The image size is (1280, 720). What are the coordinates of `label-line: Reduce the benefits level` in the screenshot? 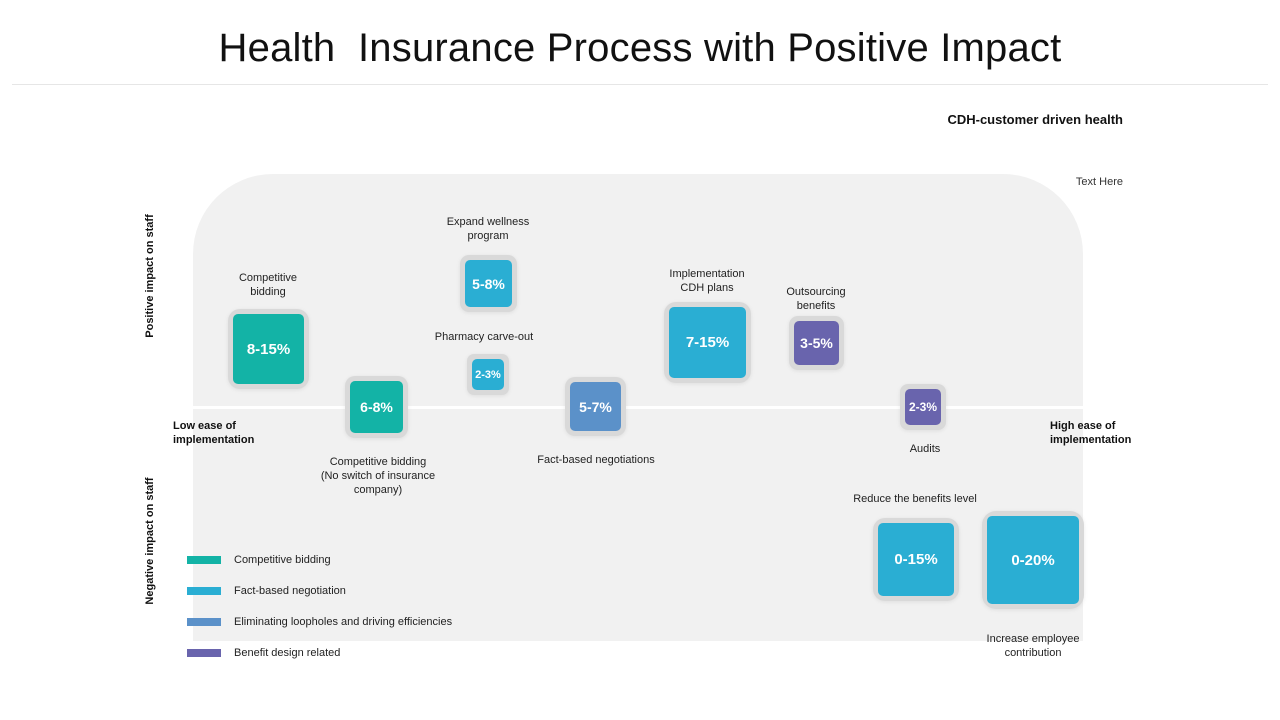 It's located at (915, 499).